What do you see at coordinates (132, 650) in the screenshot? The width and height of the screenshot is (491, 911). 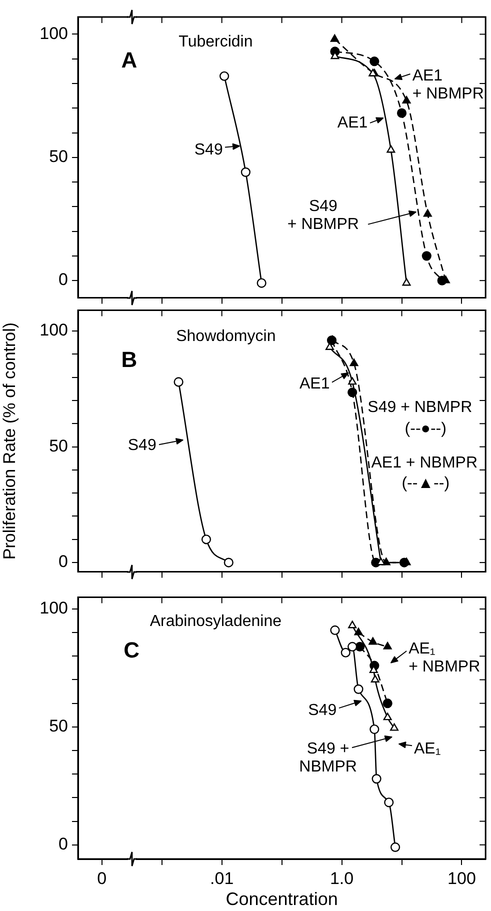 I see `annotation: C` at bounding box center [132, 650].